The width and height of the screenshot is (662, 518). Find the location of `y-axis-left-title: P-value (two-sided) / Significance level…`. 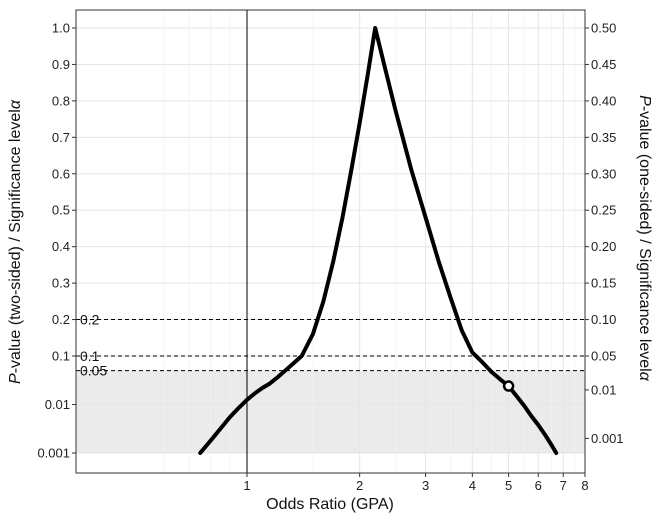

y-axis-left-title: P-value (two-sided) / Significance level… is located at coordinates (15, 241).